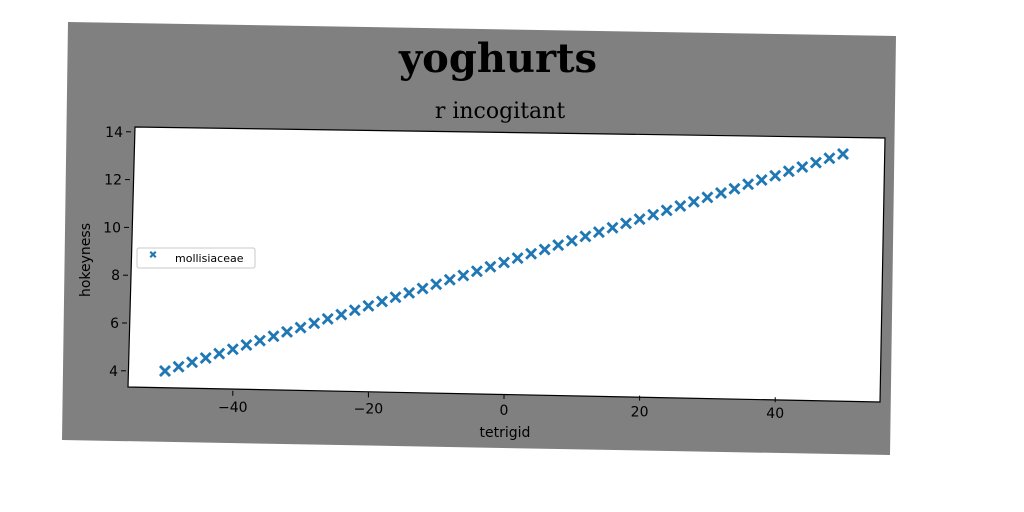 The width and height of the screenshot is (1024, 512). I want to click on chart-subtitle: r incogitant, so click(500, 111).